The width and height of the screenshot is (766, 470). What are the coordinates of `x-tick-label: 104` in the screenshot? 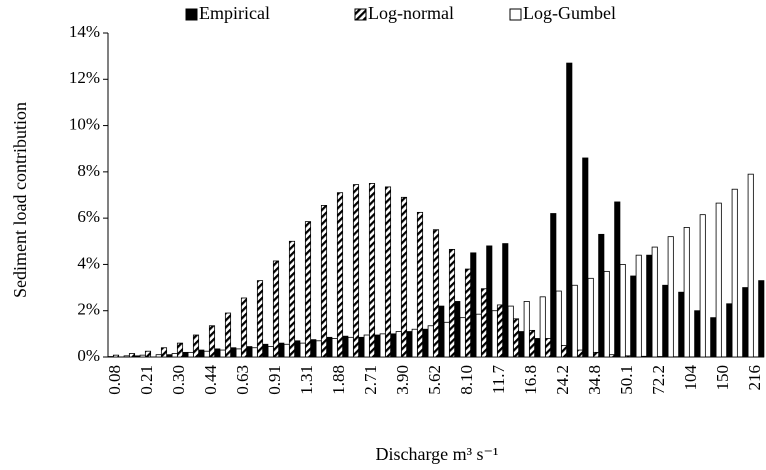 It's located at (690, 378).